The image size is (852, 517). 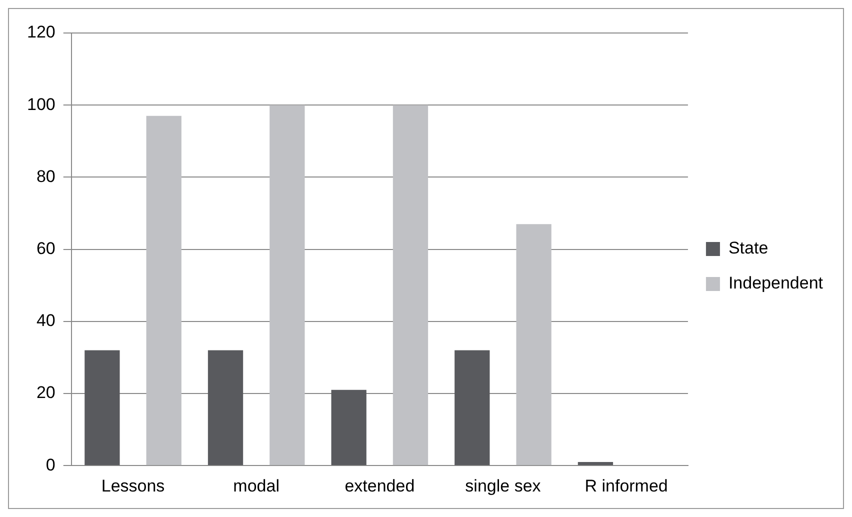 I want to click on y-tick-label: 100, so click(x=41, y=104).